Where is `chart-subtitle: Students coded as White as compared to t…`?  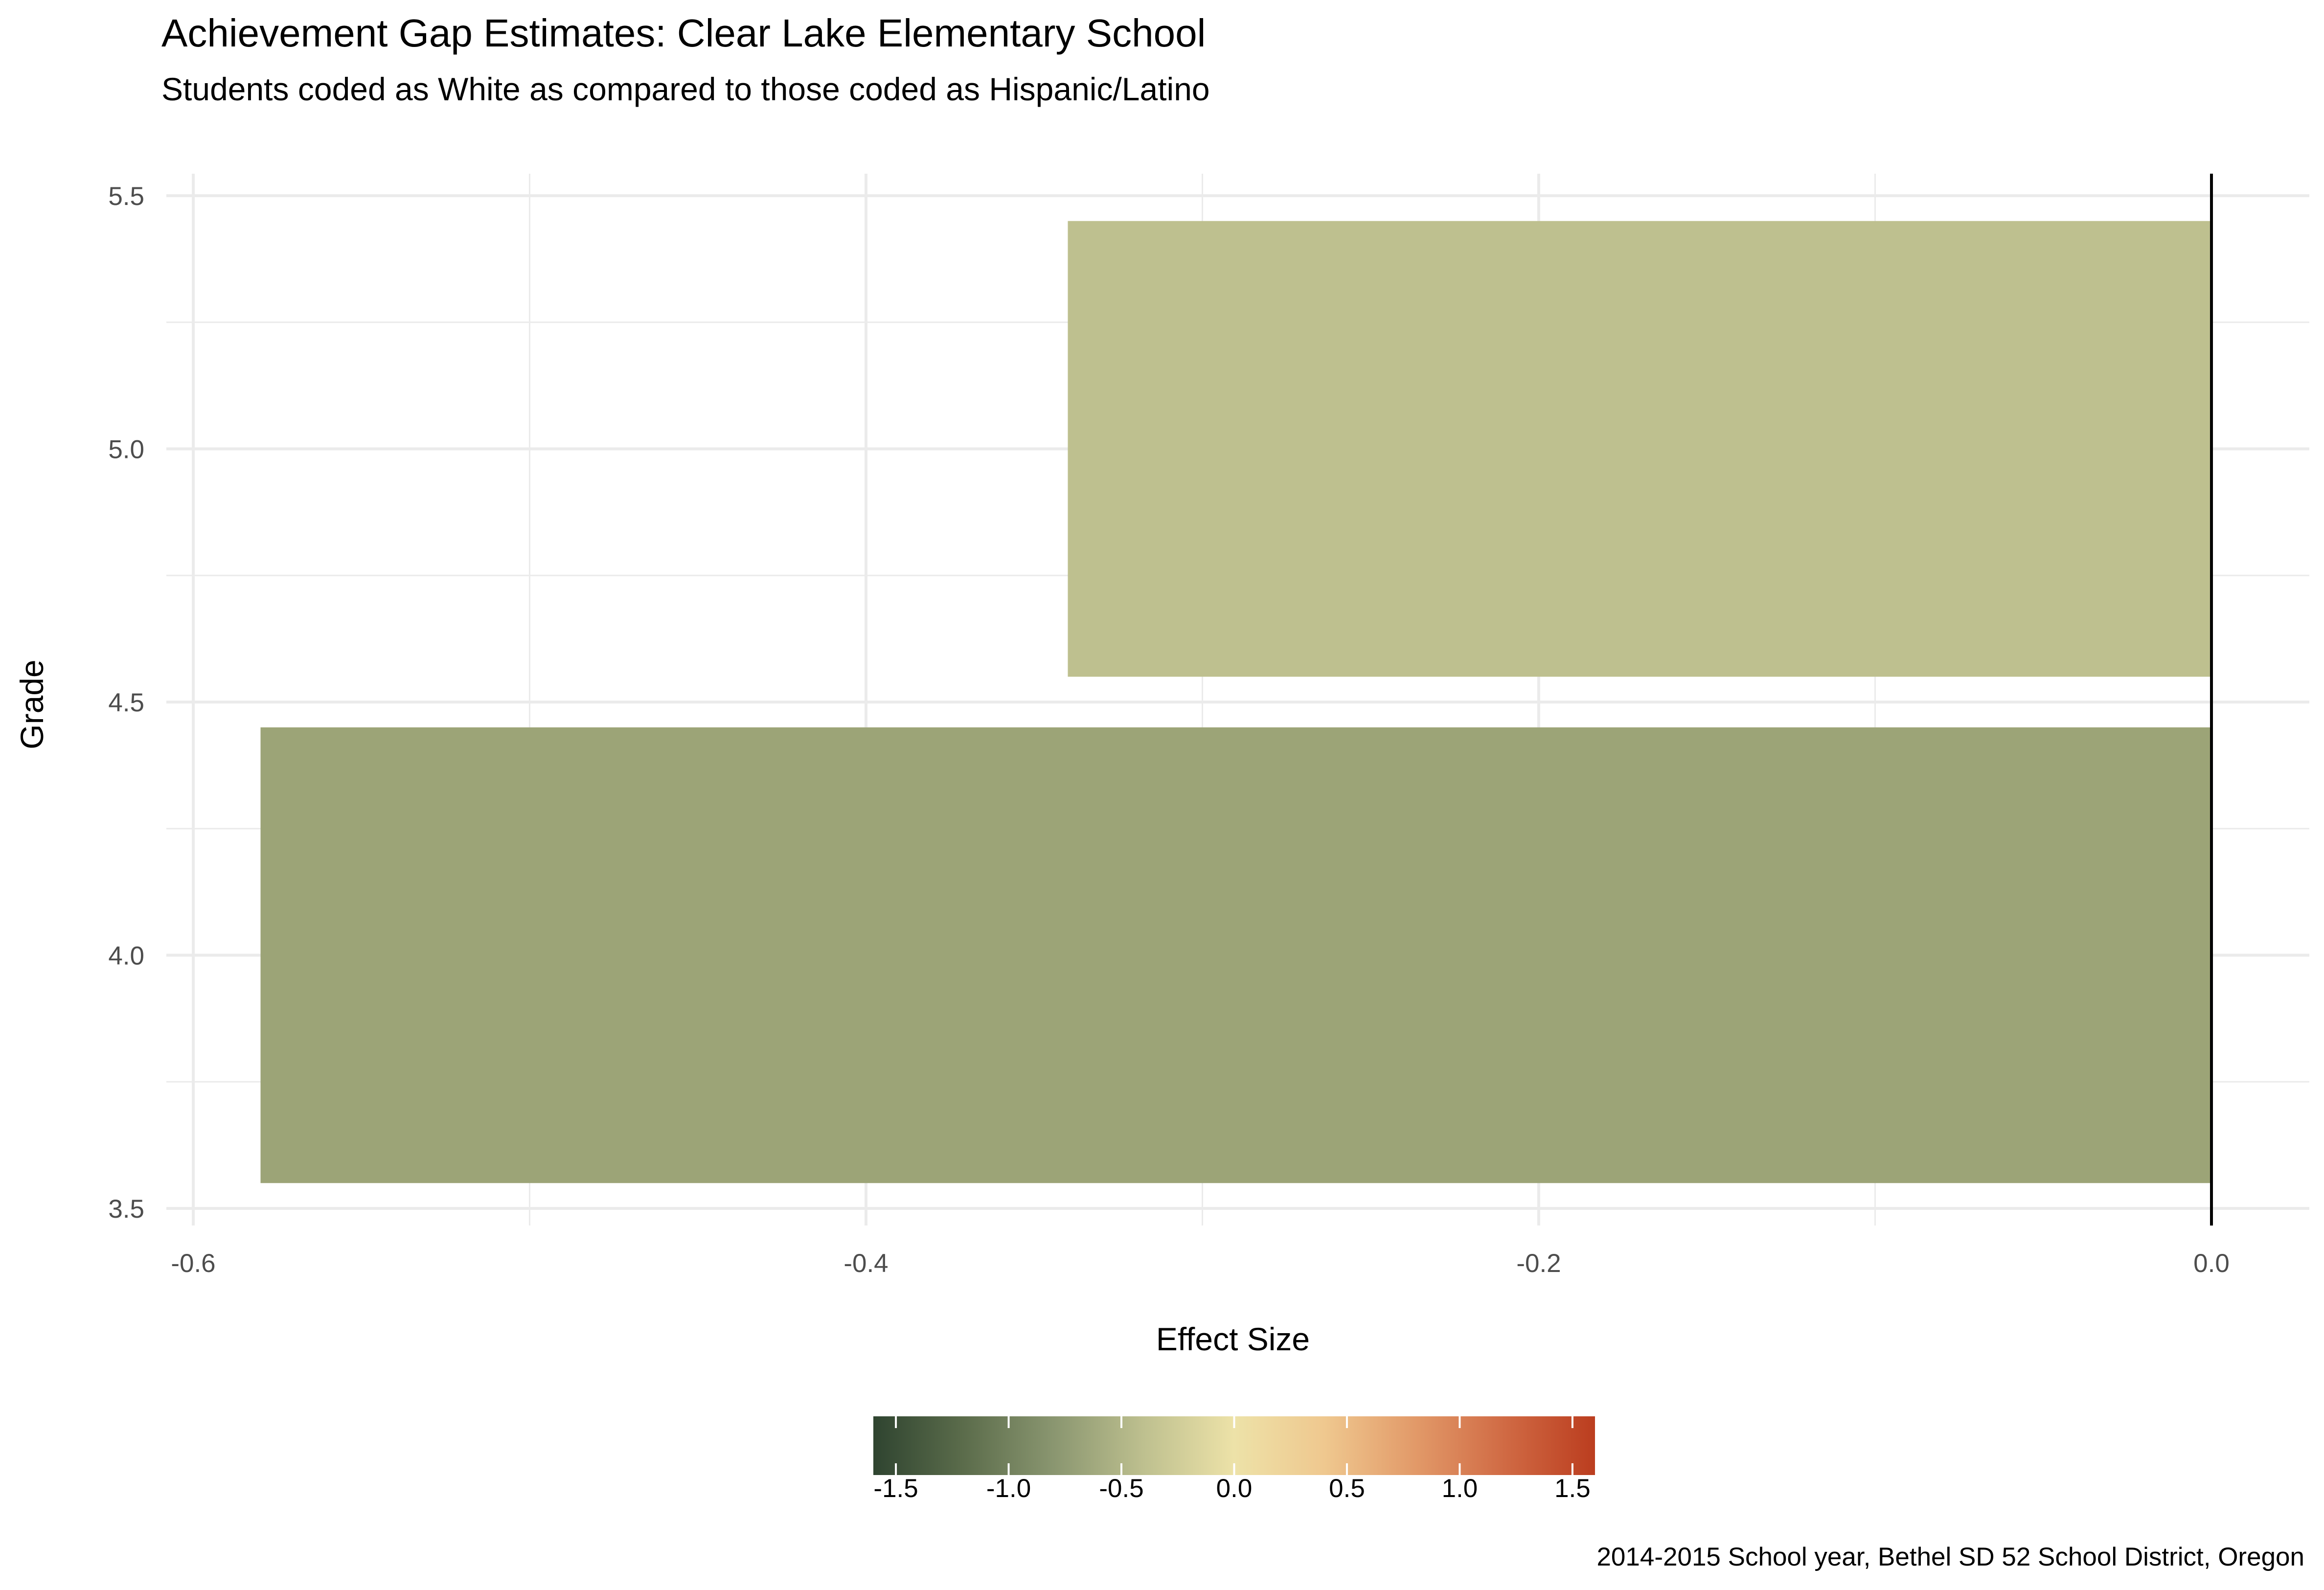
chart-subtitle: Students coded as White as compared to t… is located at coordinates (686, 89).